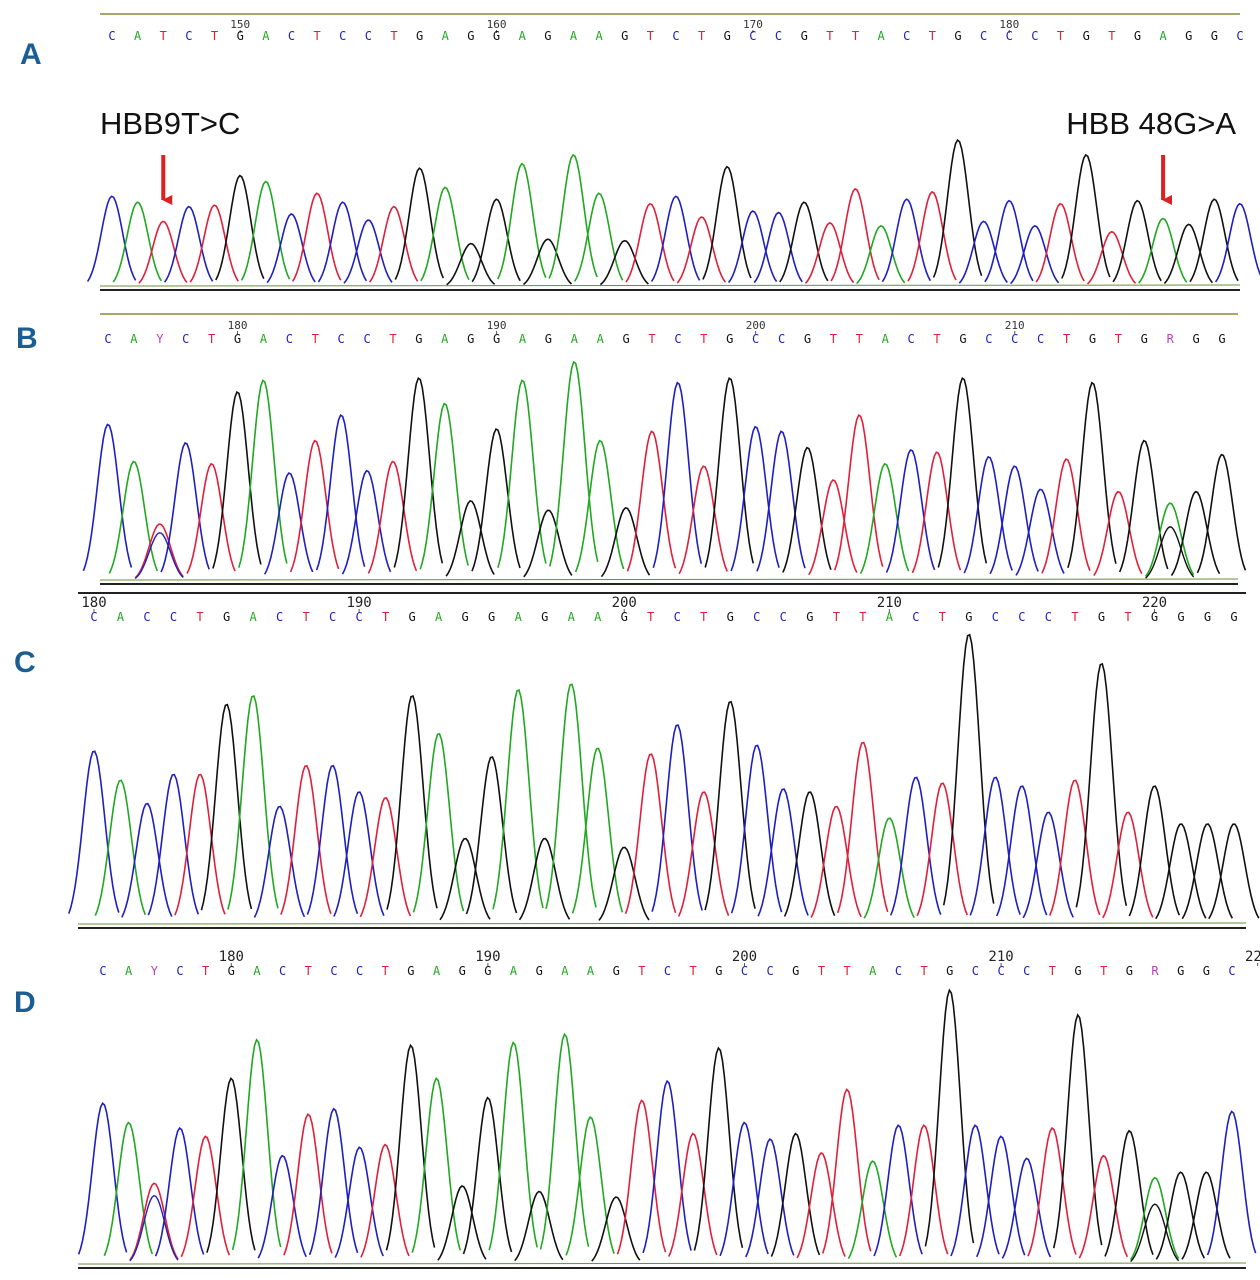  Describe the element at coordinates (670, 285) in the screenshot. I see `background-trace` at that location.